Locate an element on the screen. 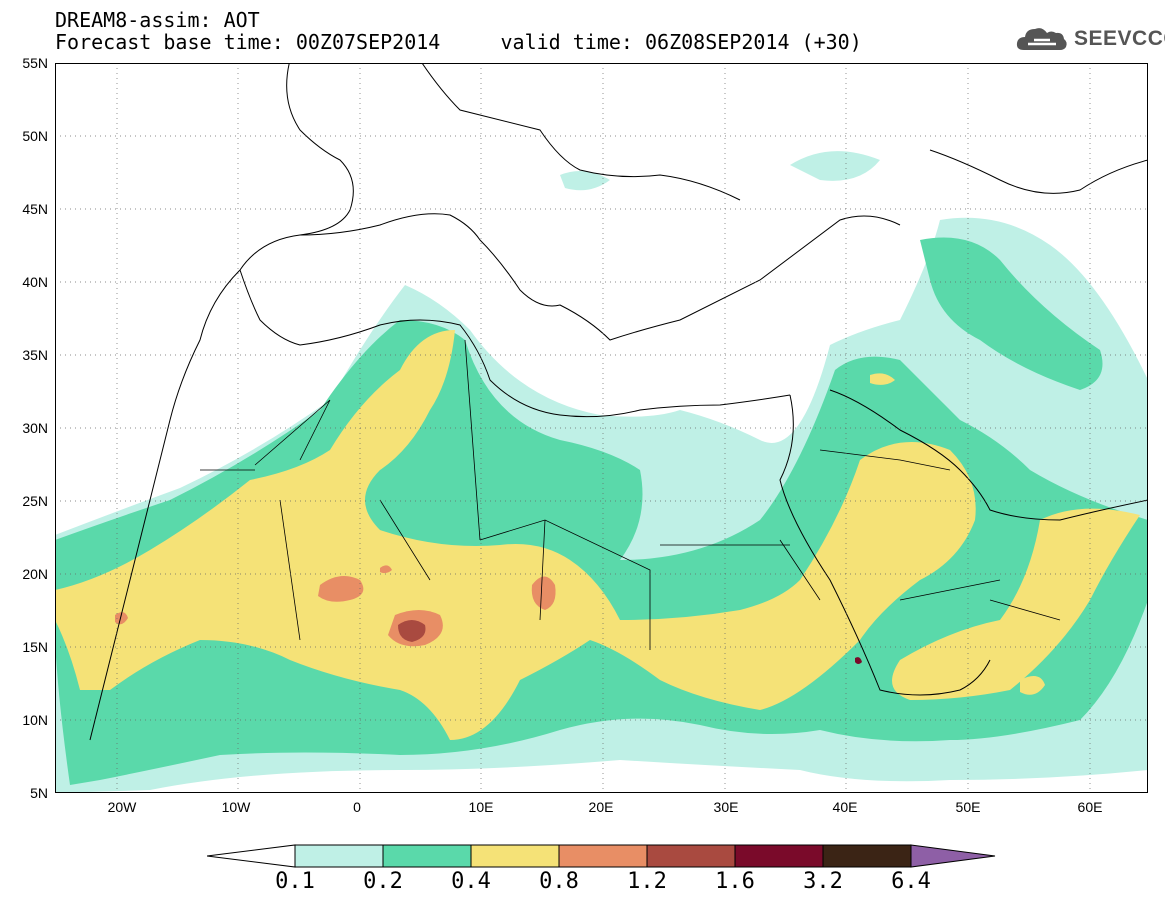 This screenshot has width=1165, height=905. aot-band-0.8-1.2 is located at coordinates (335, 606).